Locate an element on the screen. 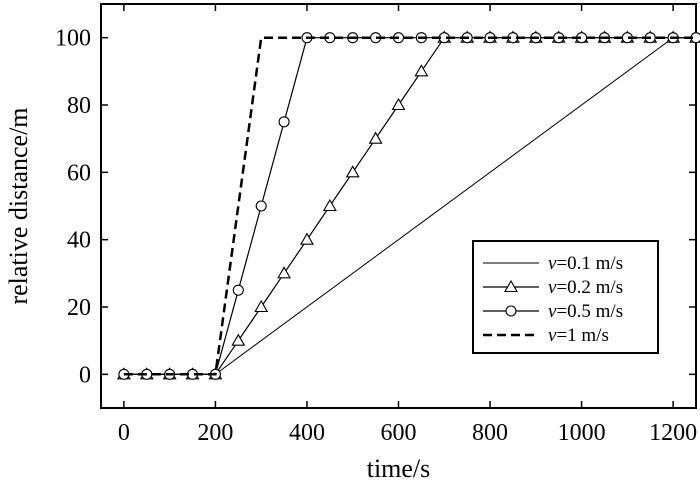 Image resolution: width=700 pixels, height=480 pixels. x-tick-label: 200 is located at coordinates (215, 433).